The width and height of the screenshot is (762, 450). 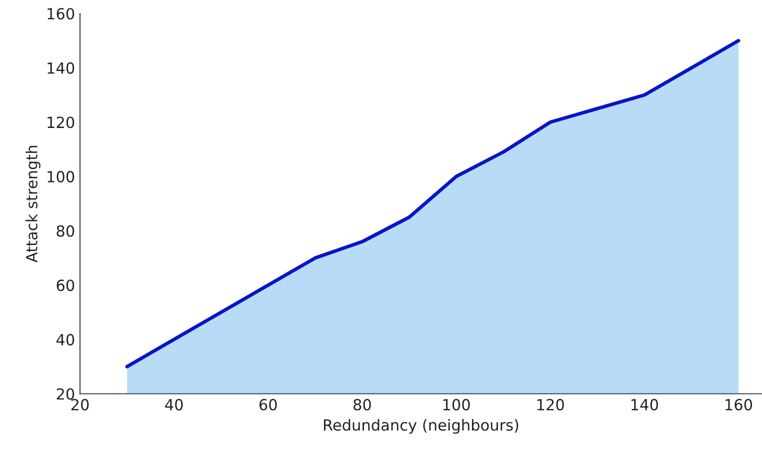 I want to click on y-tick-label: 80, so click(x=65, y=231).